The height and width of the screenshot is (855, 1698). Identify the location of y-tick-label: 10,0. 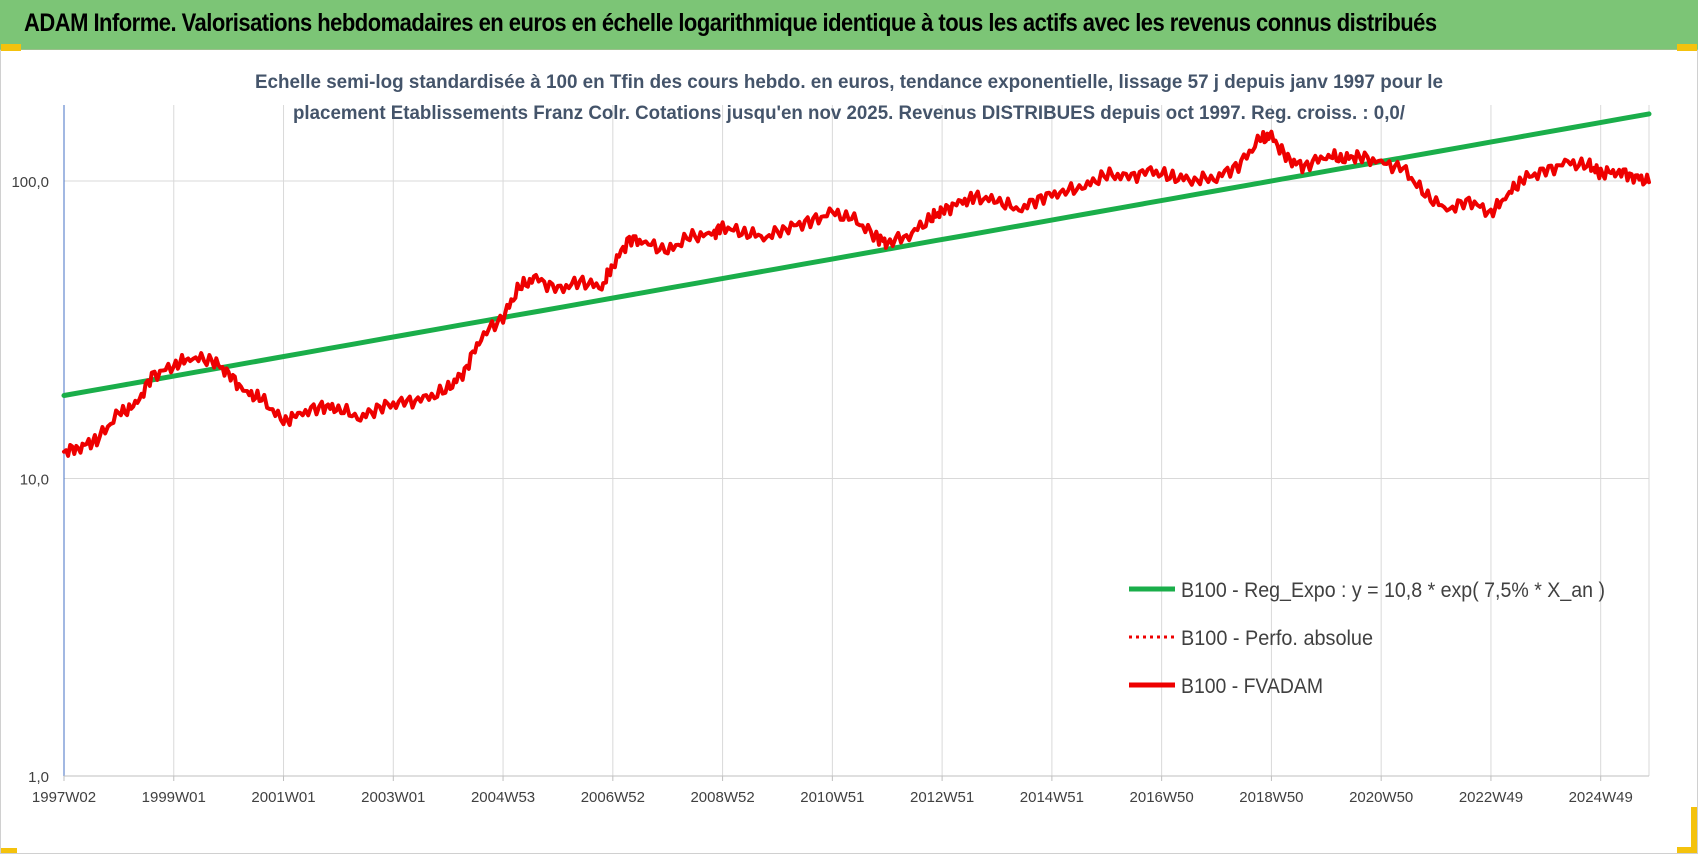
(34, 479).